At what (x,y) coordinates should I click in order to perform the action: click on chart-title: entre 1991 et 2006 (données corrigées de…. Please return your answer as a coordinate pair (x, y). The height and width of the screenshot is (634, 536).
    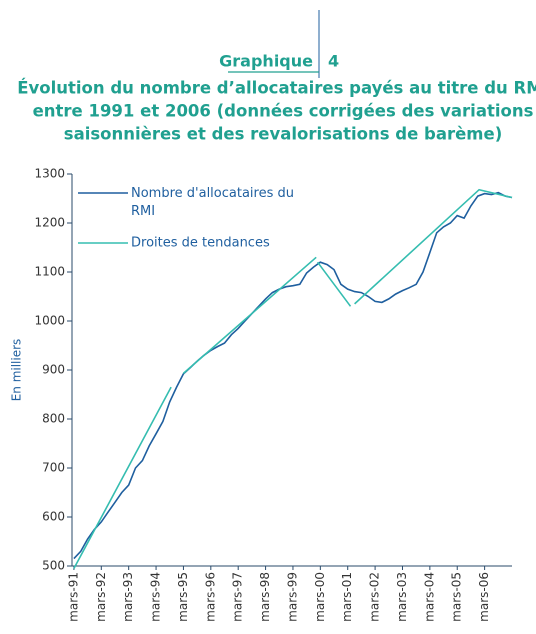
    Looking at the image, I should click on (283, 111).